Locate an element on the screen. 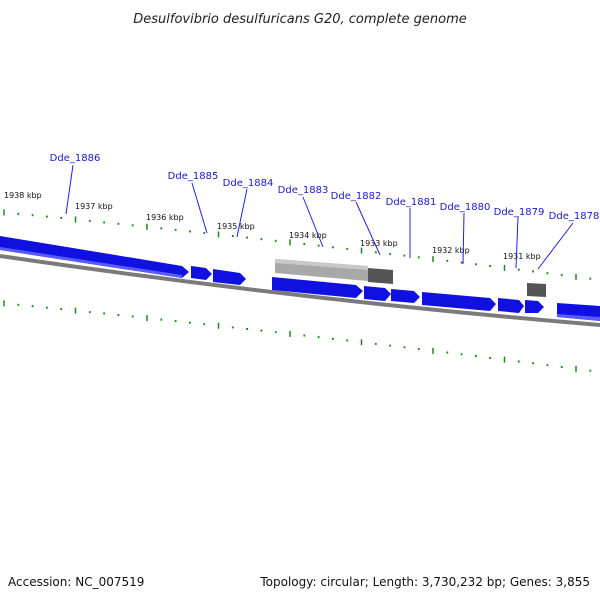 The width and height of the screenshot is (600, 600). kbp-label: 1937 kbp is located at coordinates (94, 206).